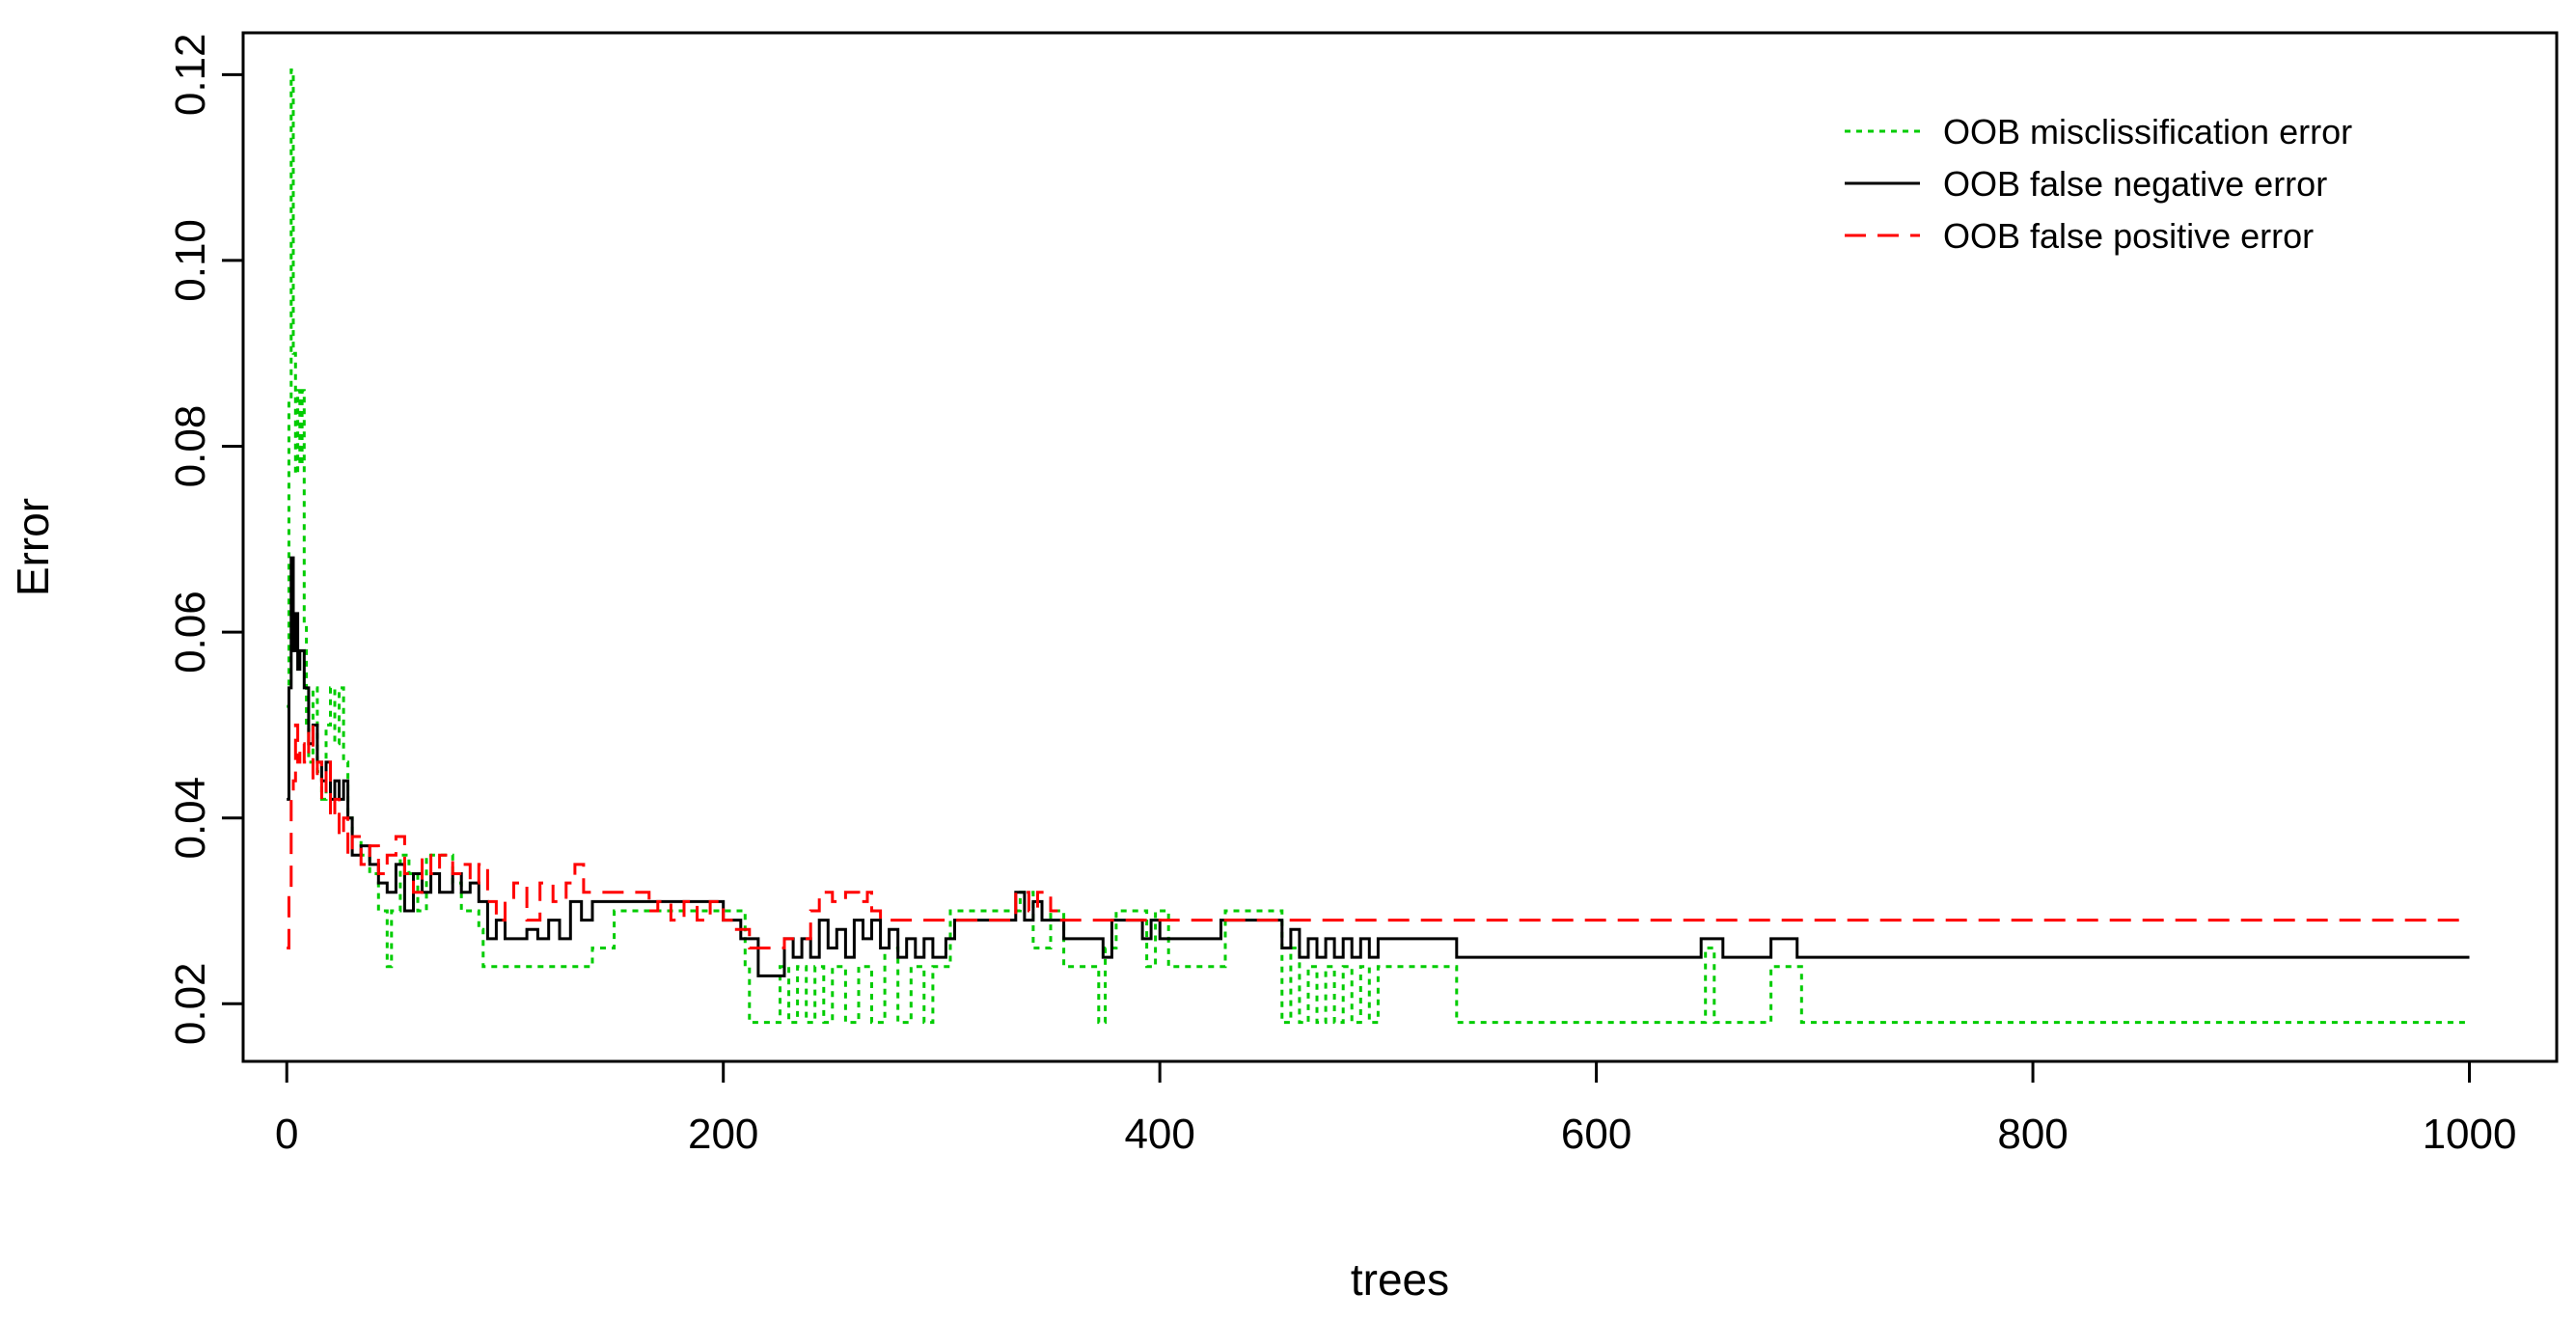 Image resolution: width=2576 pixels, height=1319 pixels. Describe the element at coordinates (191, 446) in the screenshot. I see `y-tick-label: 0.08` at that location.